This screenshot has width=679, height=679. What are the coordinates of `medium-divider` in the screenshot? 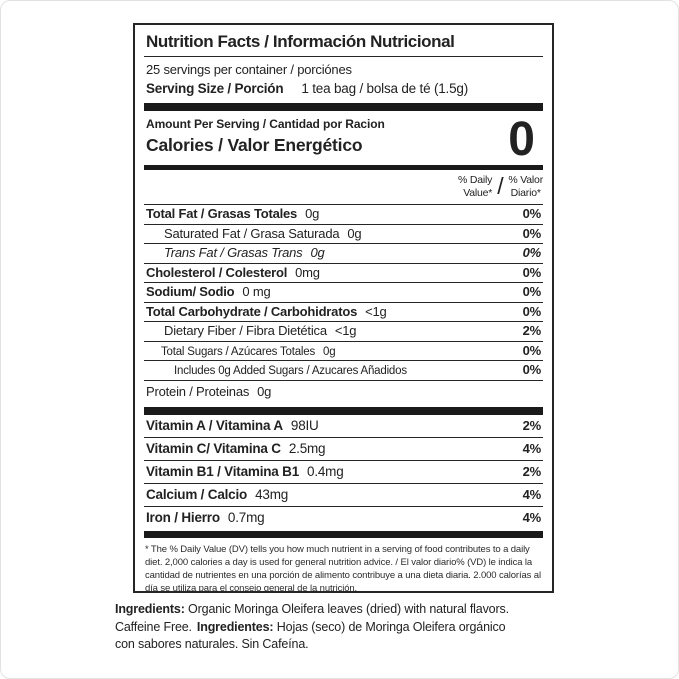 It's located at (343, 167).